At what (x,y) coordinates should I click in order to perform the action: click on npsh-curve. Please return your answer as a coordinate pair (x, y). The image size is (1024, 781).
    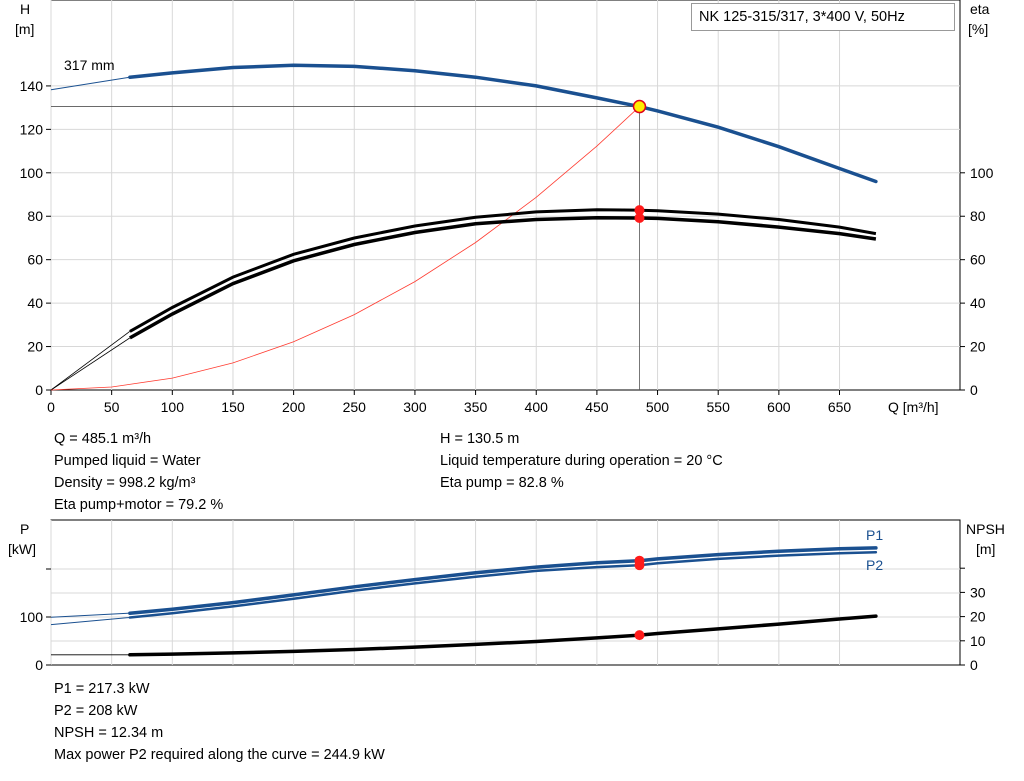
    Looking at the image, I should click on (503, 635).